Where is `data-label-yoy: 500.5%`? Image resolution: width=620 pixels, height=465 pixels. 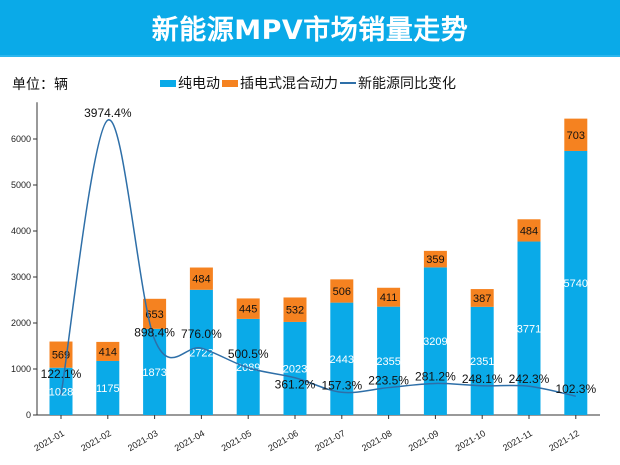
data-label-yoy: 500.5% is located at coordinates (248, 354).